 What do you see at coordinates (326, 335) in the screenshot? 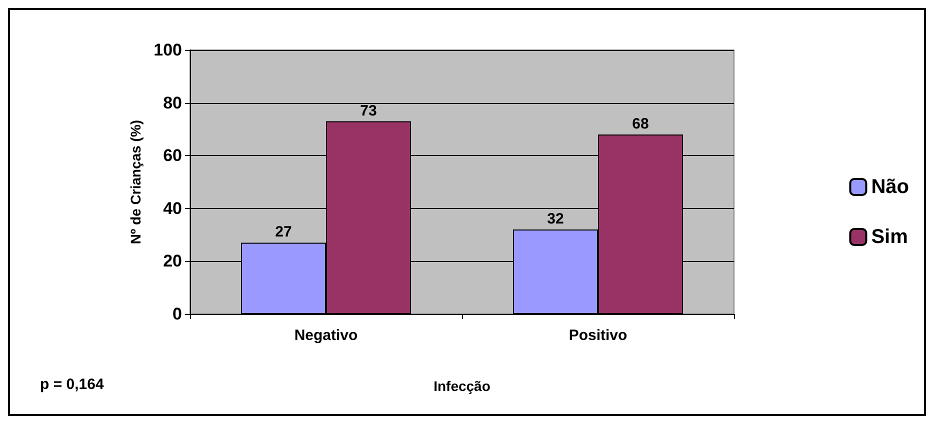
I see `x-tick-label: Negativo` at bounding box center [326, 335].